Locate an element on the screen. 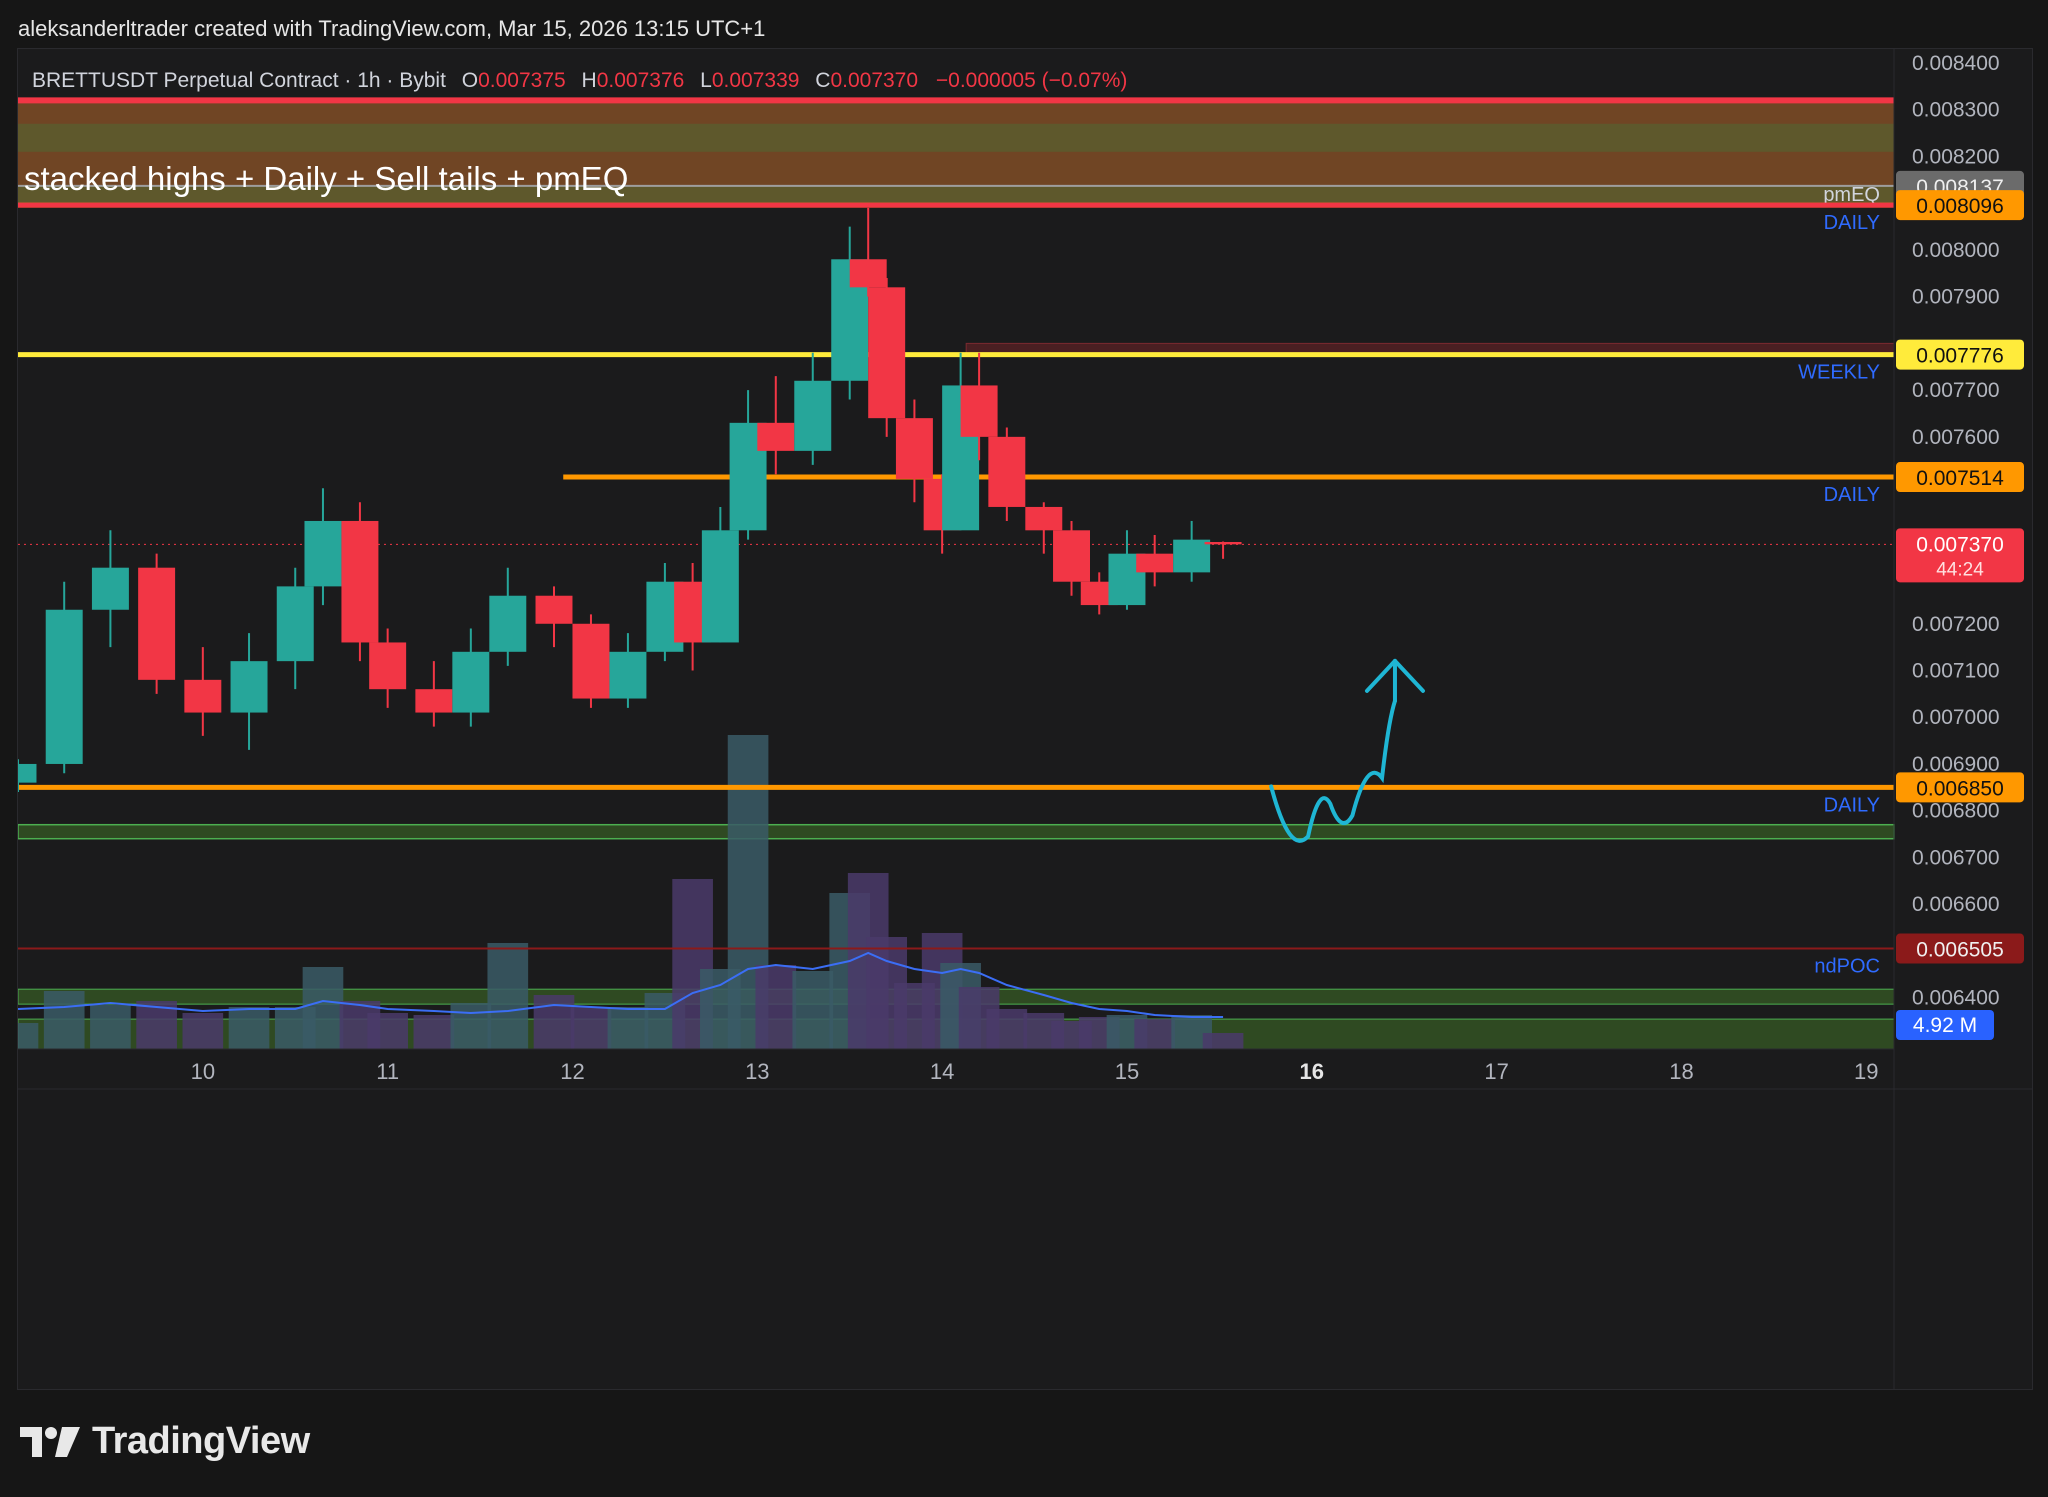 The image size is (2048, 1497). supply-zone-inner-band is located at coordinates (956, 137).